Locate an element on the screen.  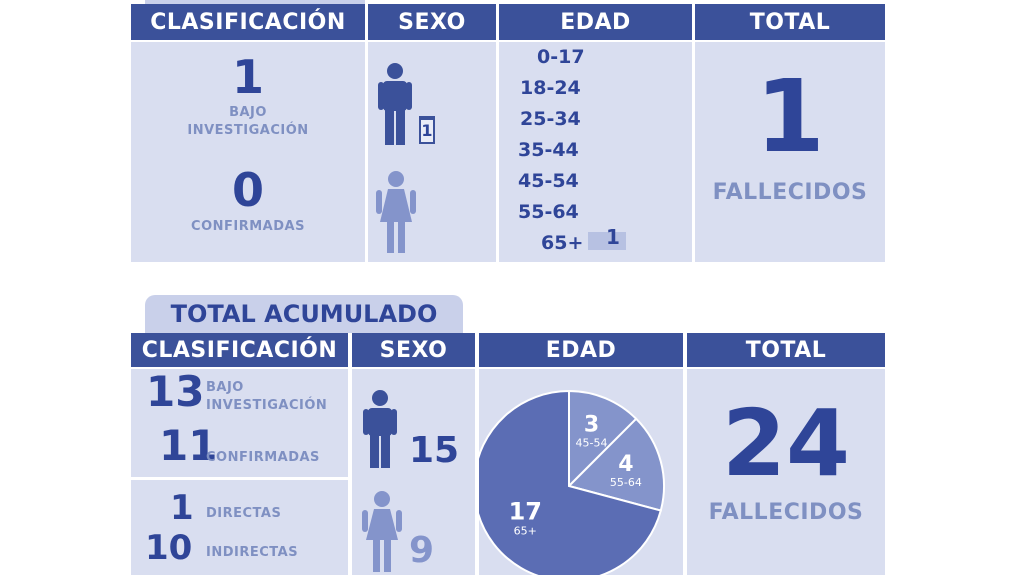
acum-directas-label: DIRECTAS is located at coordinates (244, 513).